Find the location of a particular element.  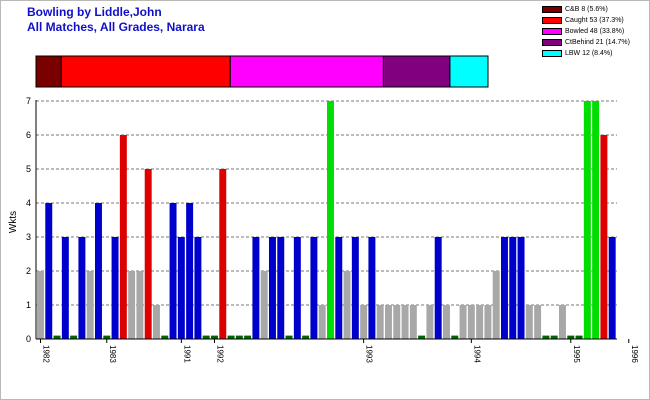

legend-label-bowled: Bowled 48 (33.8%) is located at coordinates (595, 31).